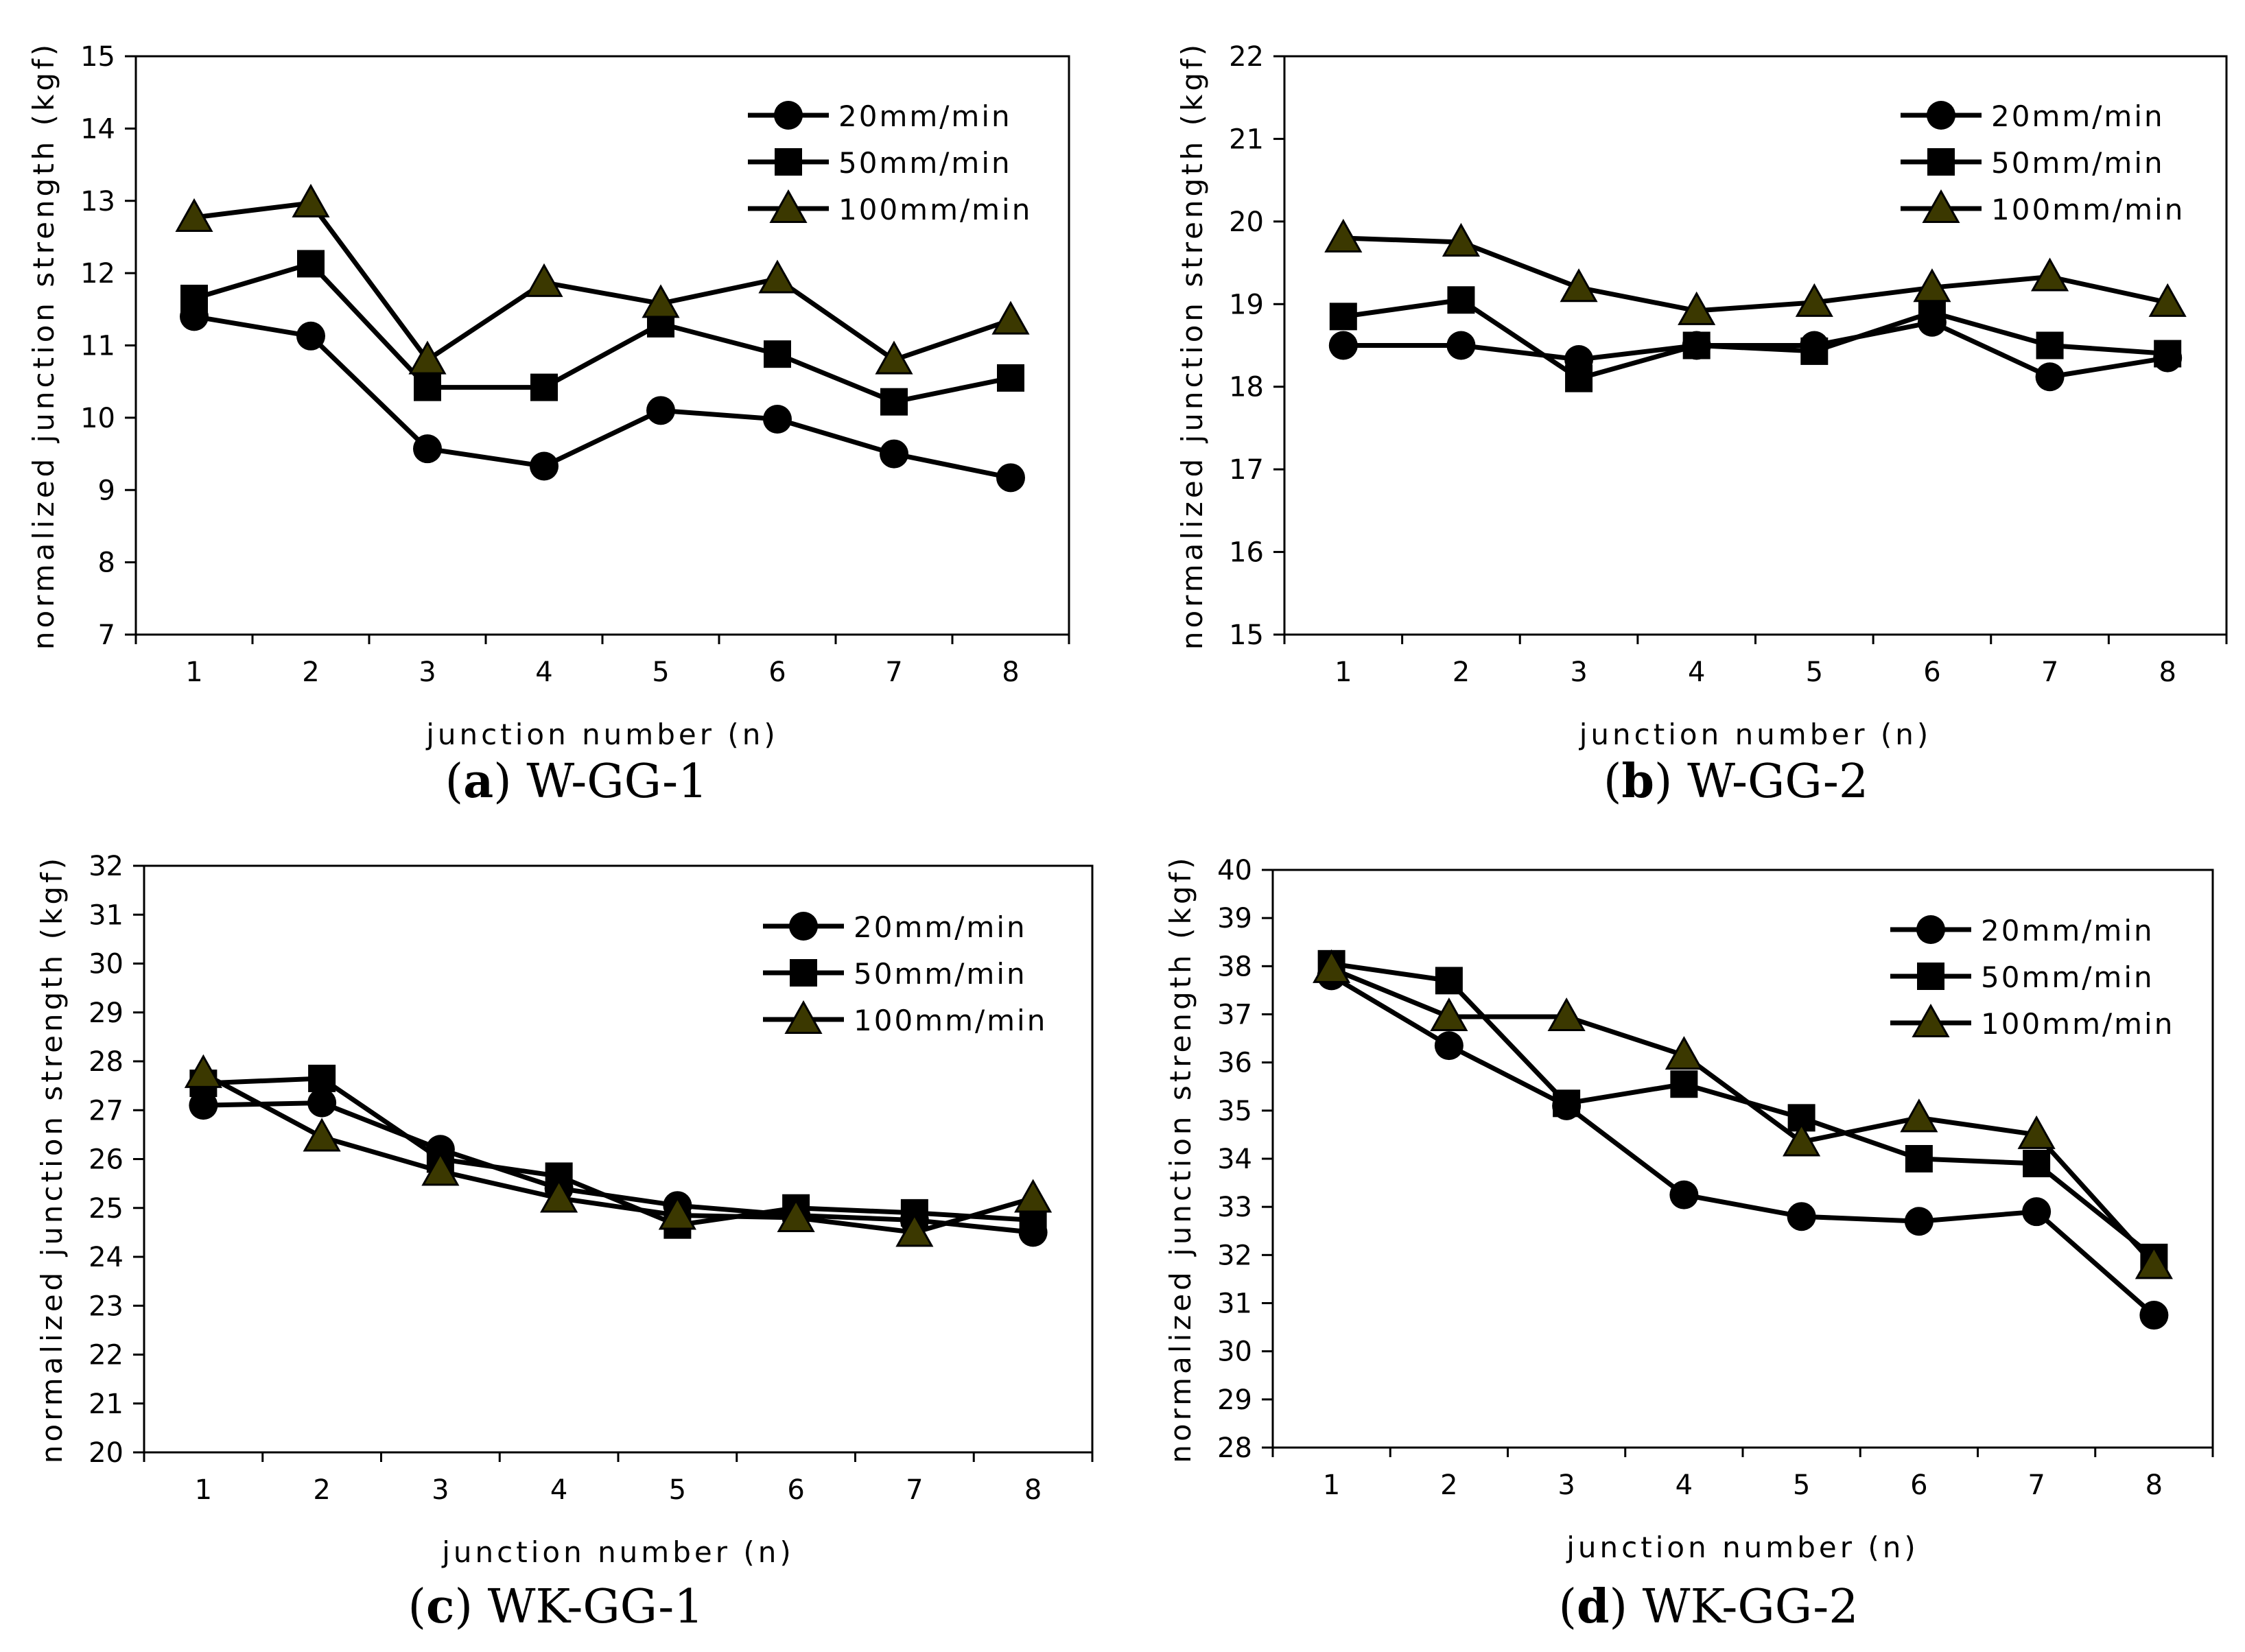 The height and width of the screenshot is (1652, 2245). What do you see at coordinates (1246, 387) in the screenshot?
I see `y-tick-label: 18` at bounding box center [1246, 387].